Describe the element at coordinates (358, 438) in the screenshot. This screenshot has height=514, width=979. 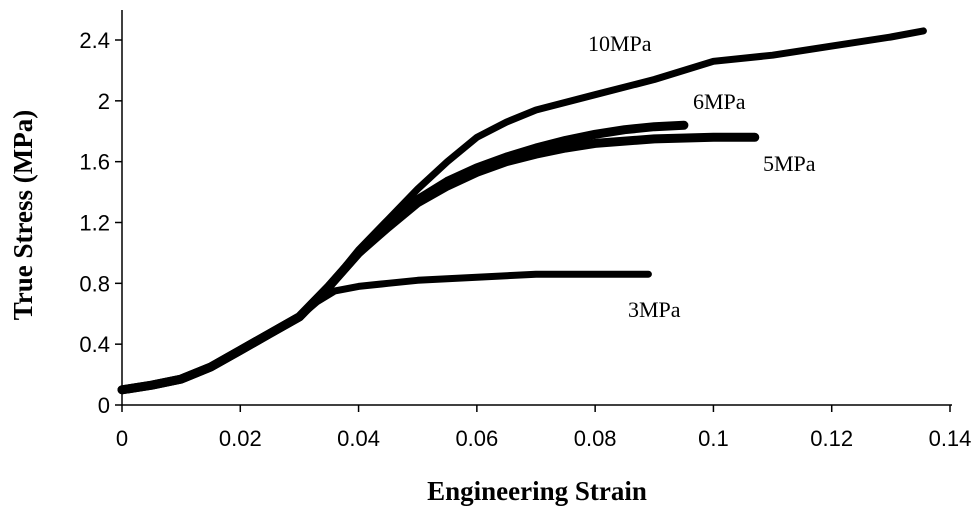
I see `x-tick-label: 0.04` at that location.